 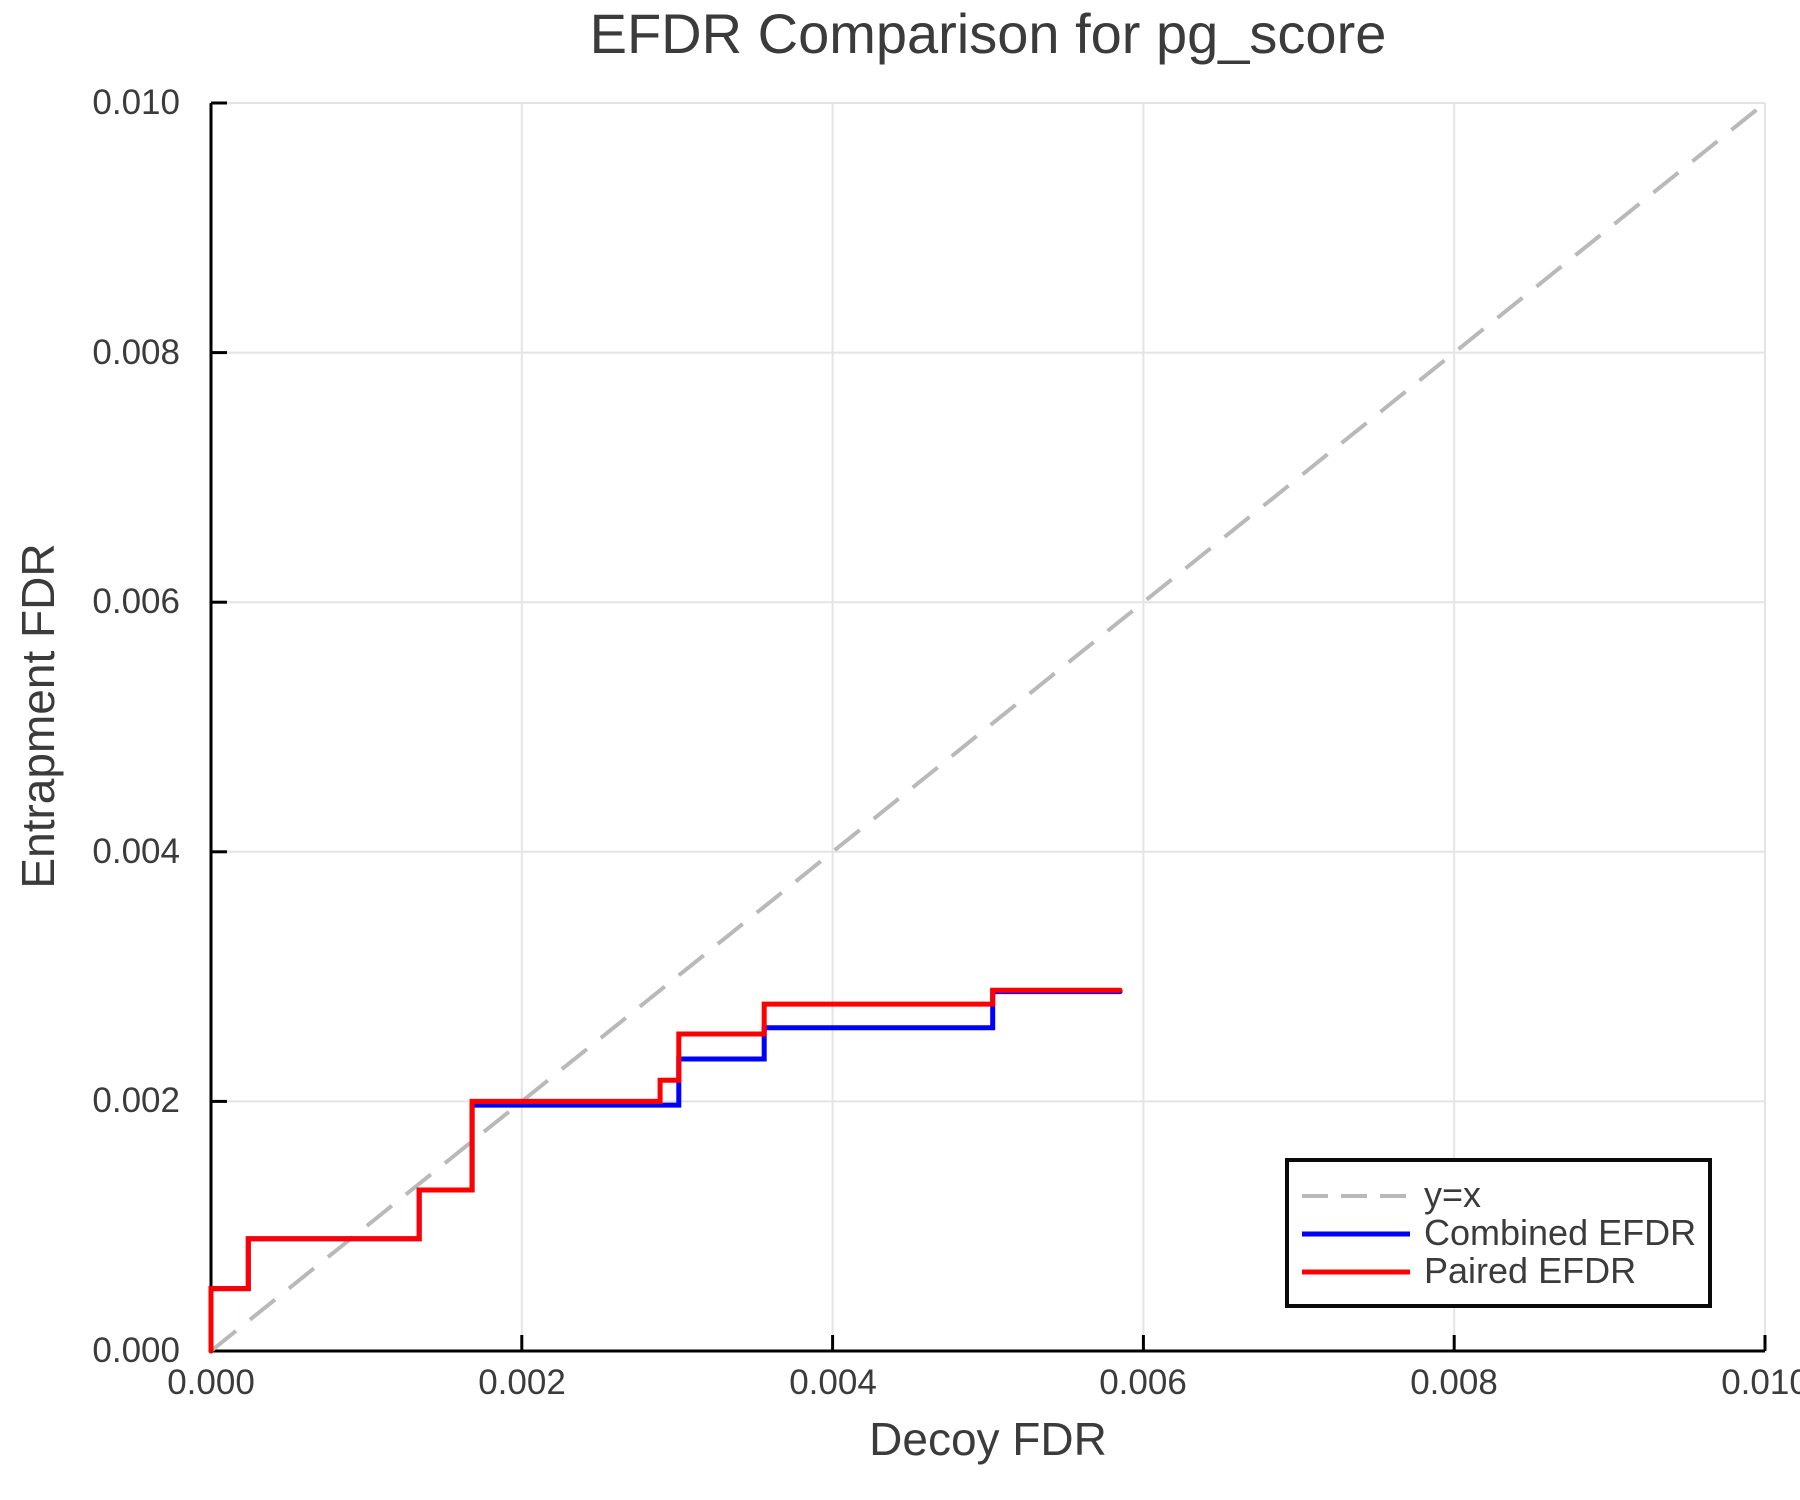 I want to click on legend-label-identity-line: y=x, so click(x=1453, y=1194).